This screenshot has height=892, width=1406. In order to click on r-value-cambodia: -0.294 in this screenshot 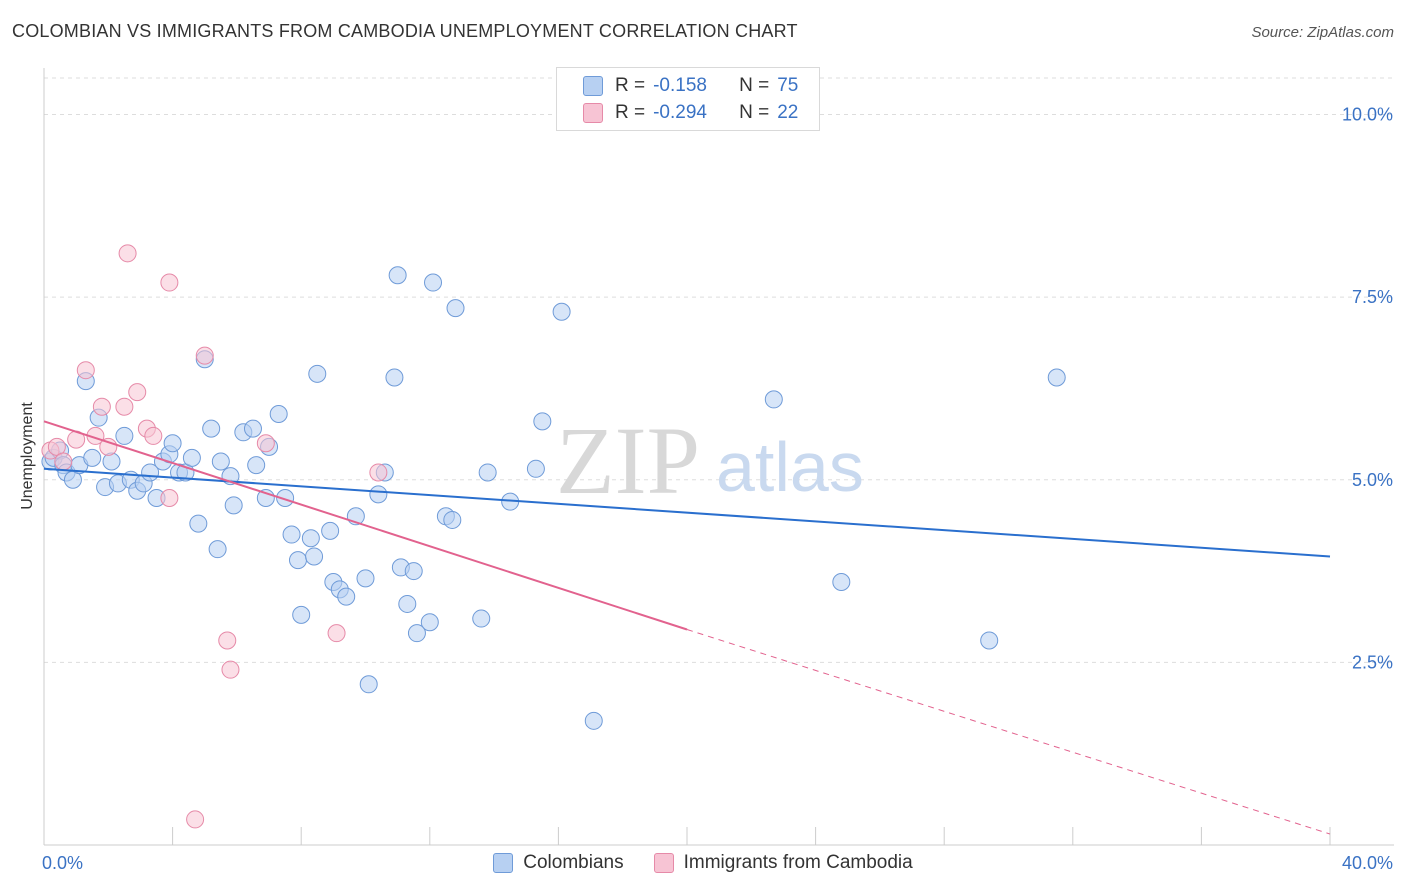, I will do `click(680, 112)`.